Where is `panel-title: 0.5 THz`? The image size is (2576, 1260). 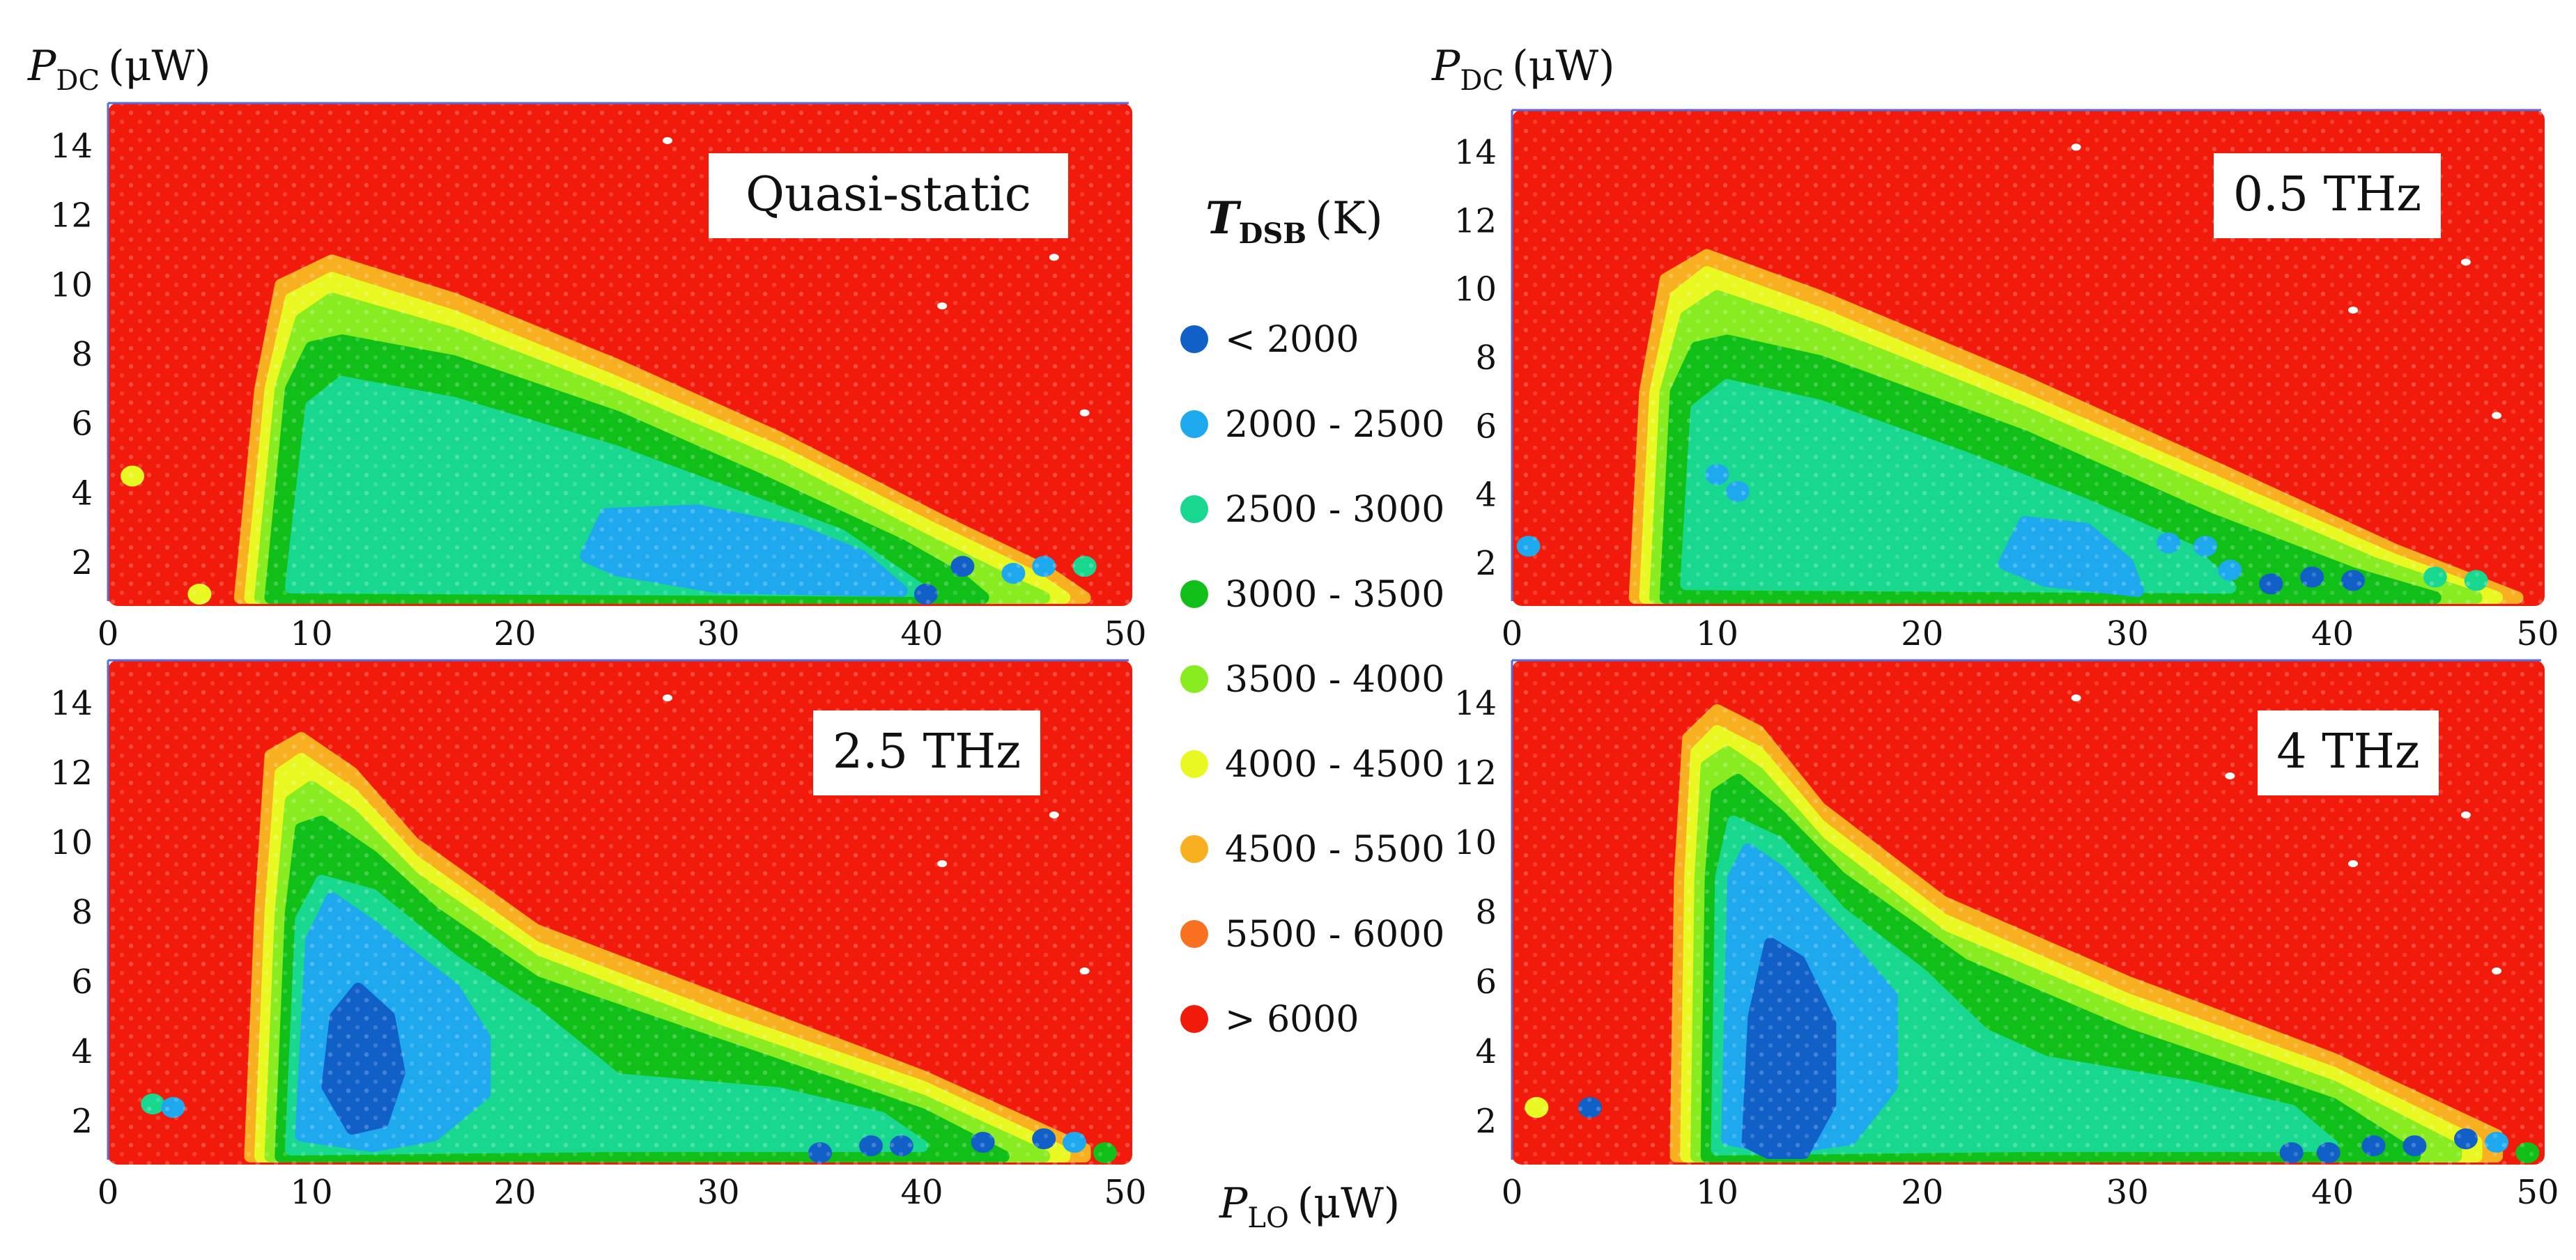
panel-title: 0.5 THz is located at coordinates (2327, 194).